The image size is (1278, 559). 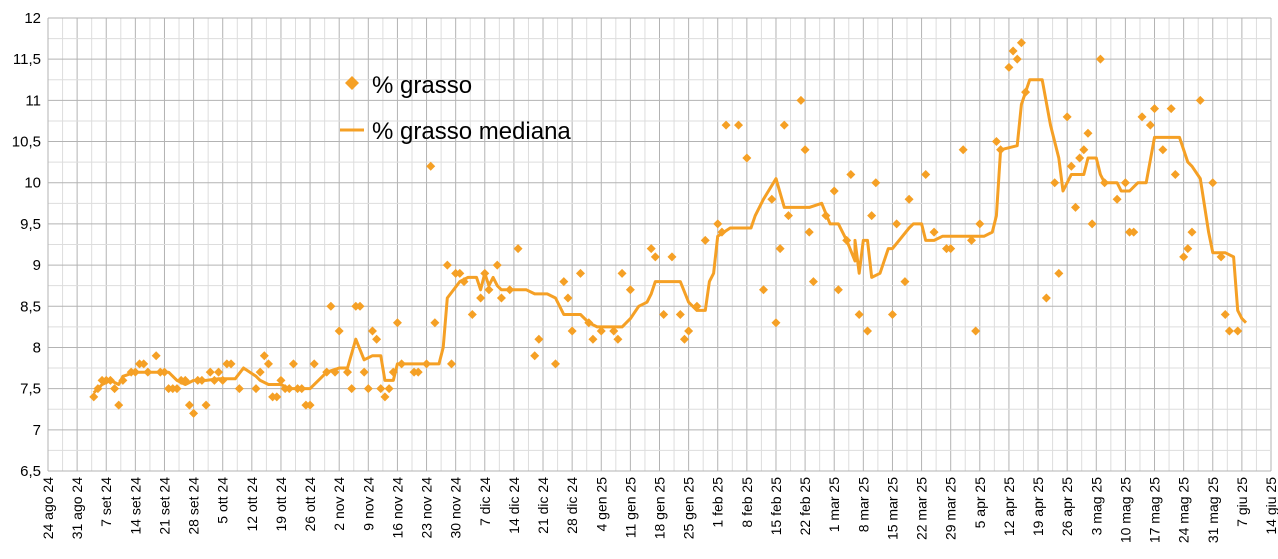 What do you see at coordinates (32, 18) in the screenshot?
I see `y-tick-label: 12` at bounding box center [32, 18].